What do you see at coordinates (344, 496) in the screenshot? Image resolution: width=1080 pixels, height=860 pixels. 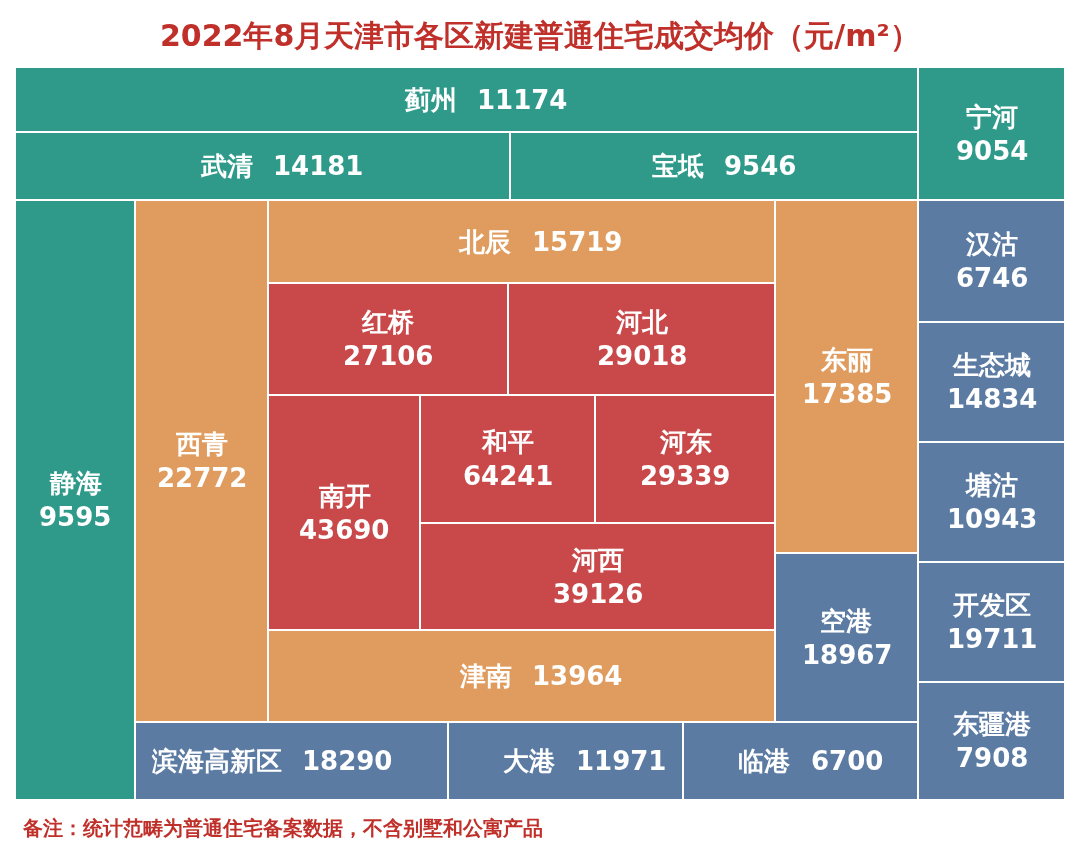 I see `category-label: 南开` at bounding box center [344, 496].